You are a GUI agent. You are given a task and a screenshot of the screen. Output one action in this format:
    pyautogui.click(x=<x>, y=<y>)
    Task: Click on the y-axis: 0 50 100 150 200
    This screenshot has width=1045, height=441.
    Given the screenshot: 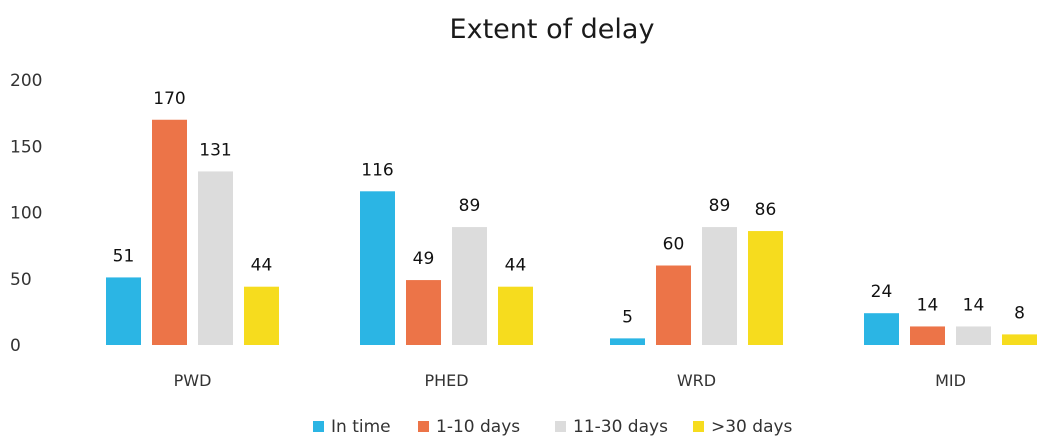 What is the action you would take?
    pyautogui.click(x=26, y=213)
    